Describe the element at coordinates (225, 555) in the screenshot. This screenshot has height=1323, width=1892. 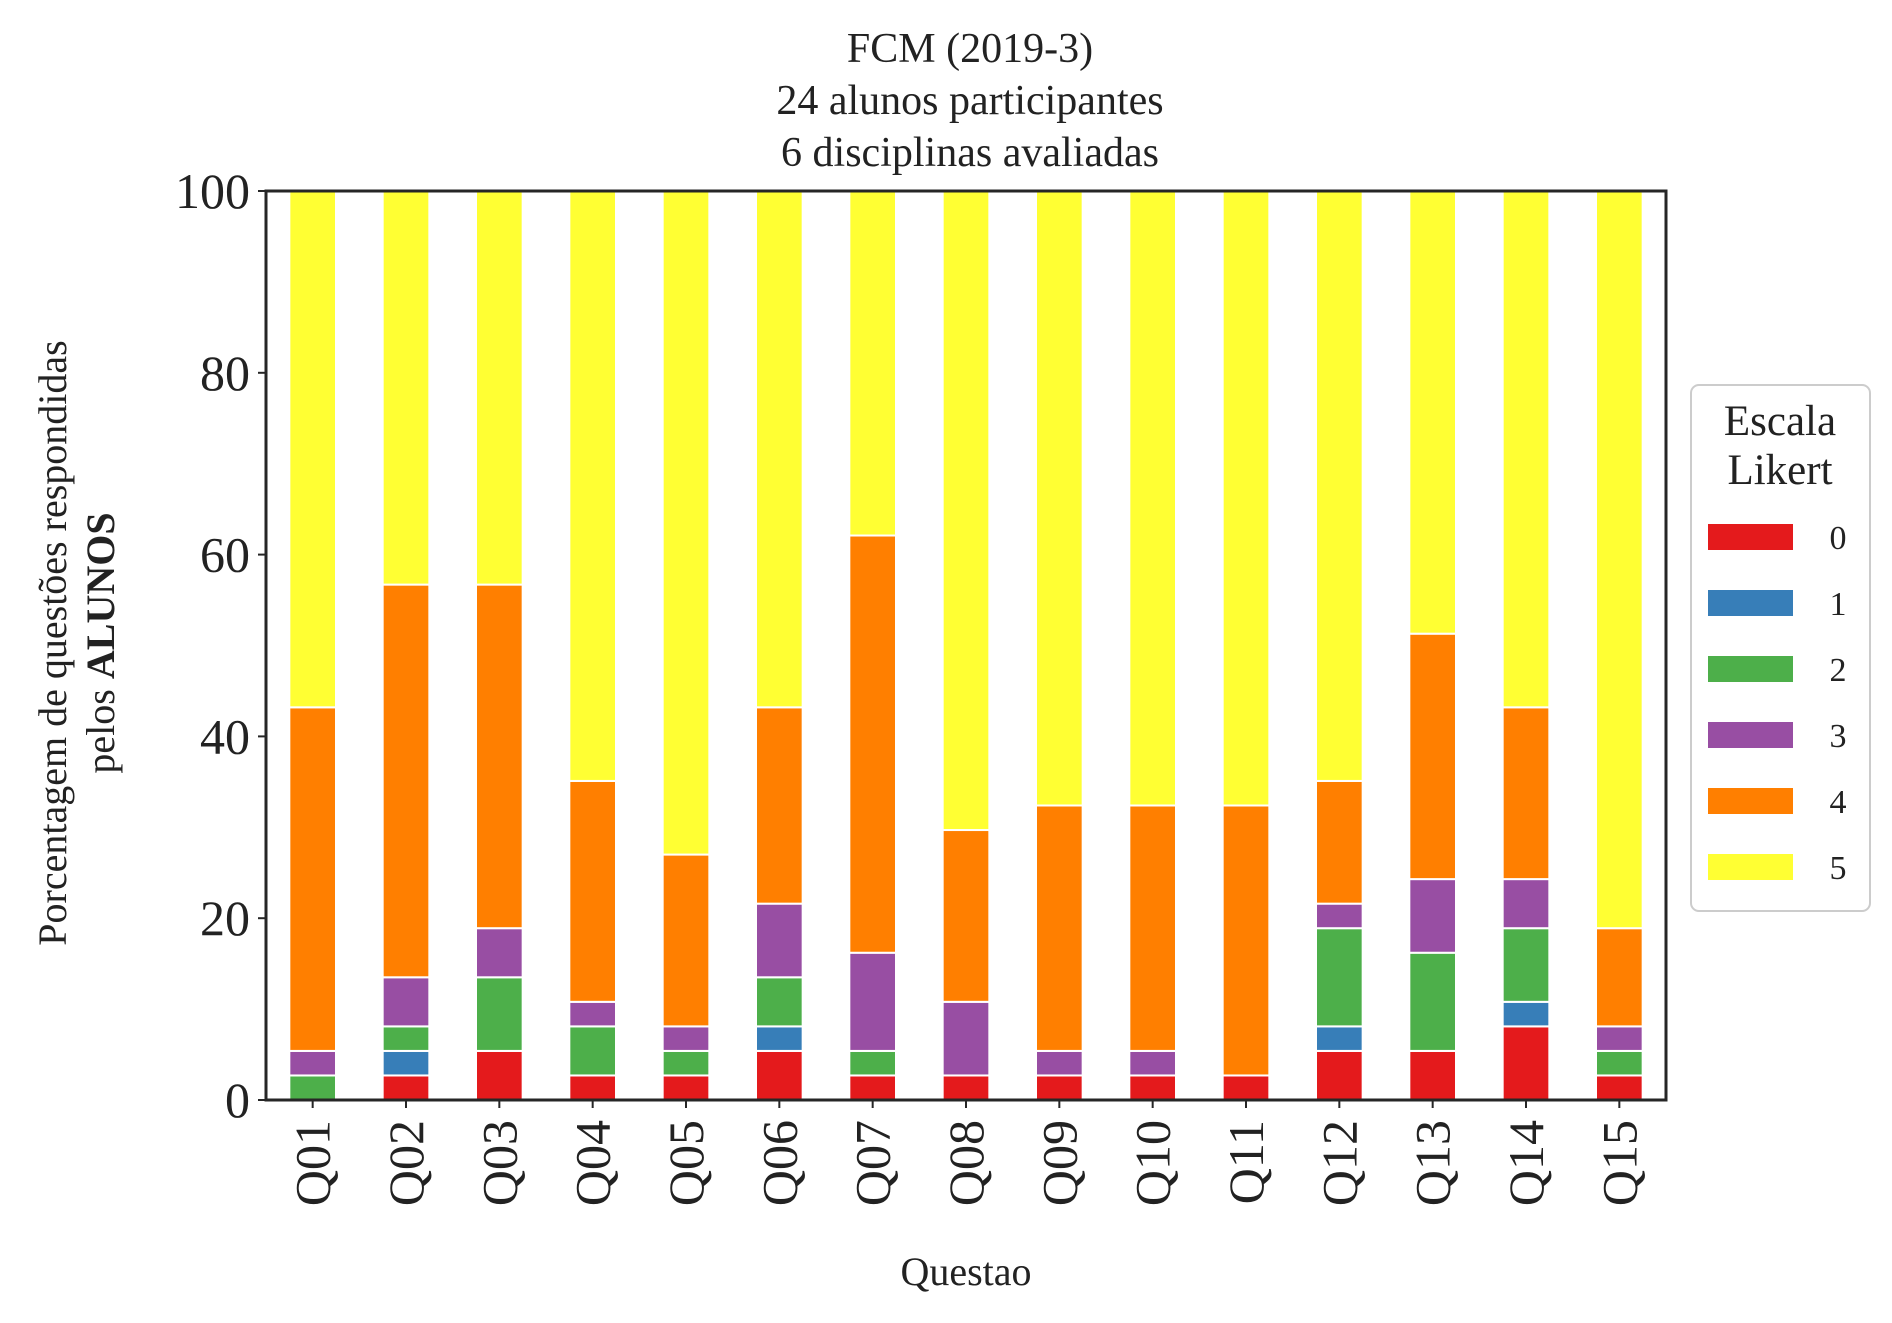
I see `y-tick-label: 60` at that location.